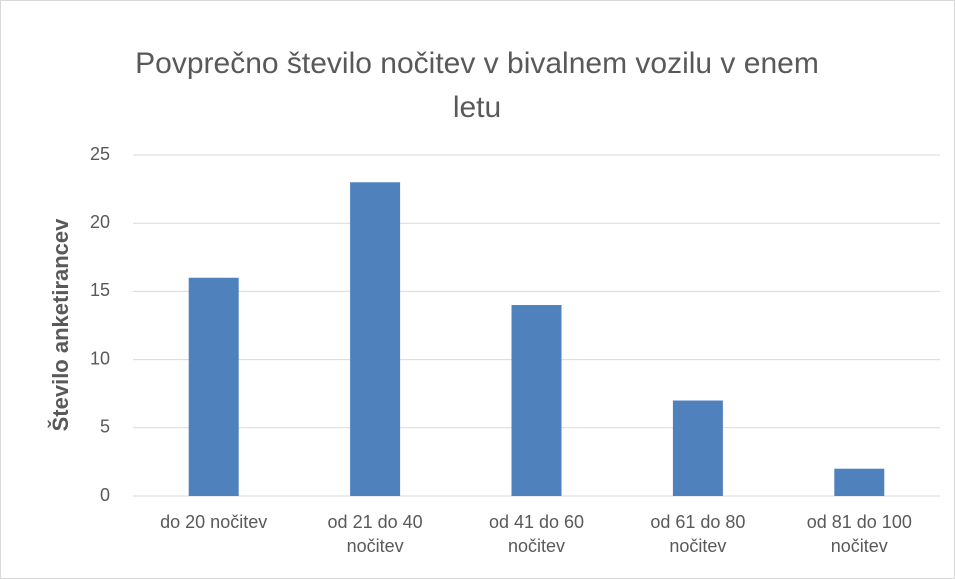  What do you see at coordinates (105, 495) in the screenshot?
I see `y-tick-label: 0` at bounding box center [105, 495].